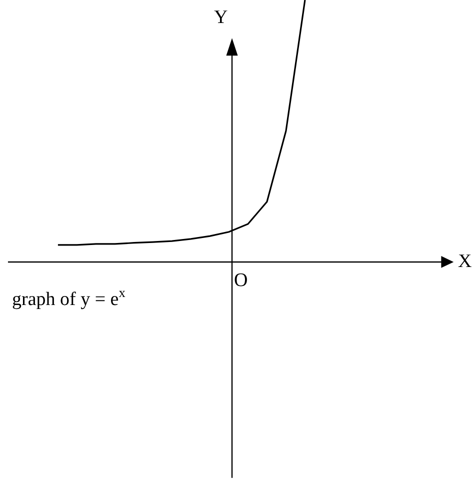 The width and height of the screenshot is (472, 481). What do you see at coordinates (241, 280) in the screenshot?
I see `text: O` at bounding box center [241, 280].